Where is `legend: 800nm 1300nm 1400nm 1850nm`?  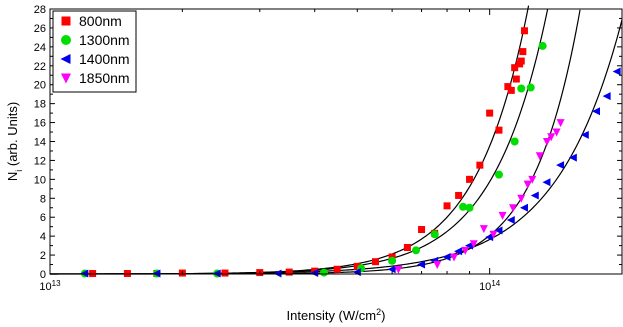 legend: 800nm 1300nm 1400nm 1850nm is located at coordinates (94, 51).